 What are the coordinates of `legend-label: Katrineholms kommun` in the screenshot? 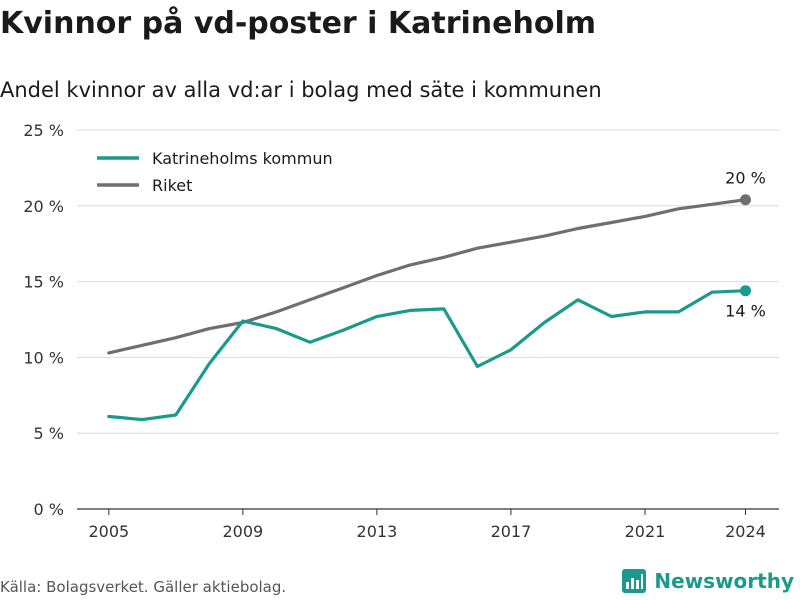 It's located at (242, 158).